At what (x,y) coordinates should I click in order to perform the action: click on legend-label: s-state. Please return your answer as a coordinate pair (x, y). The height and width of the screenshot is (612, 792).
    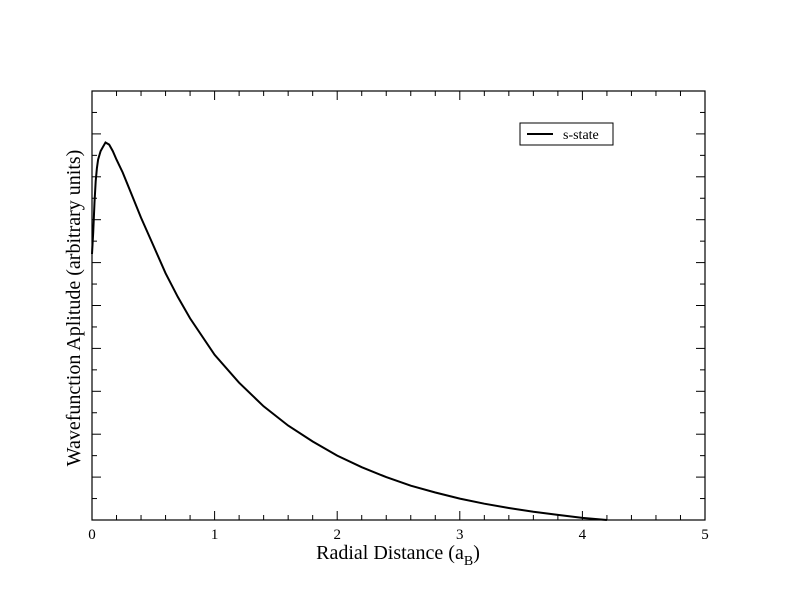
    Looking at the image, I should click on (581, 135).